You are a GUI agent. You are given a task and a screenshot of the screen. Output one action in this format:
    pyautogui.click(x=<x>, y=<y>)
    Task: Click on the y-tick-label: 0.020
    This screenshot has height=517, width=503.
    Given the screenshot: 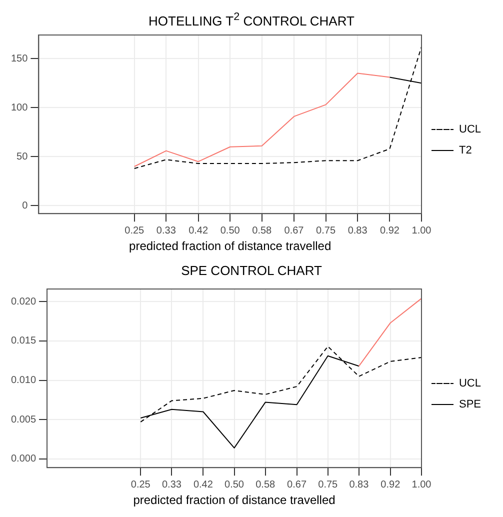 What is the action you would take?
    pyautogui.click(x=23, y=302)
    